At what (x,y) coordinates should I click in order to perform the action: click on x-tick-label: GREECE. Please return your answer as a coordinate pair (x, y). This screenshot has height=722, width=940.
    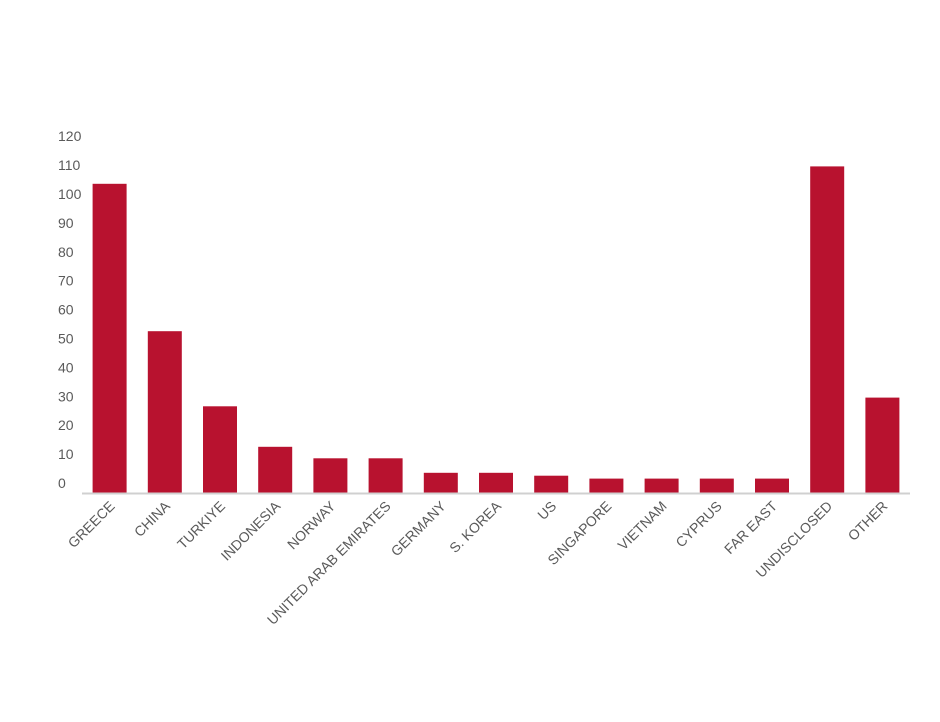
    Looking at the image, I should click on (91, 524).